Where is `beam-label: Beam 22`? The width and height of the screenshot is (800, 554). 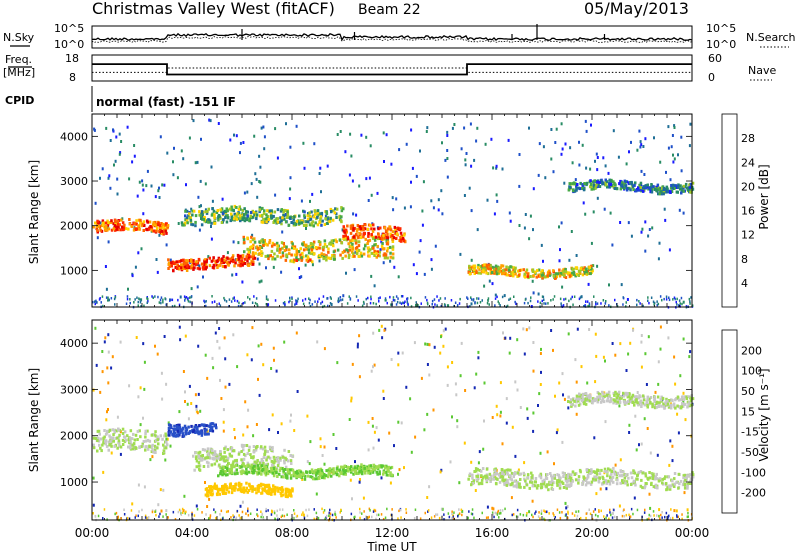
beam-label: Beam 22 is located at coordinates (389, 10).